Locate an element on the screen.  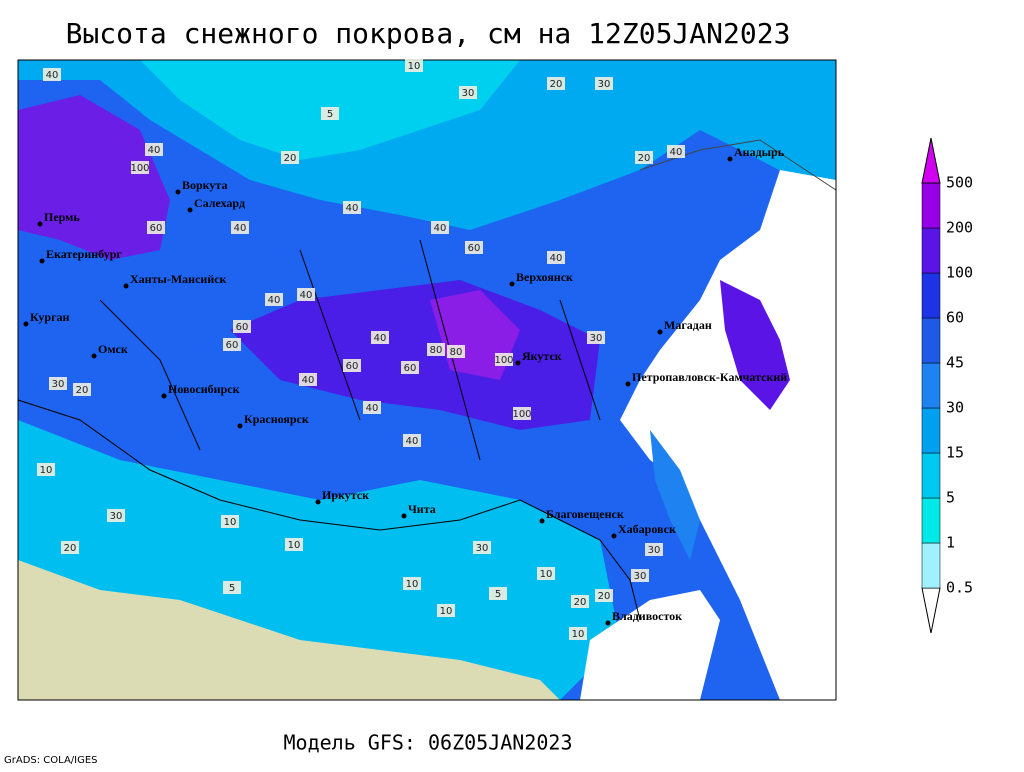
colorbar-label: 100 is located at coordinates (959, 273).